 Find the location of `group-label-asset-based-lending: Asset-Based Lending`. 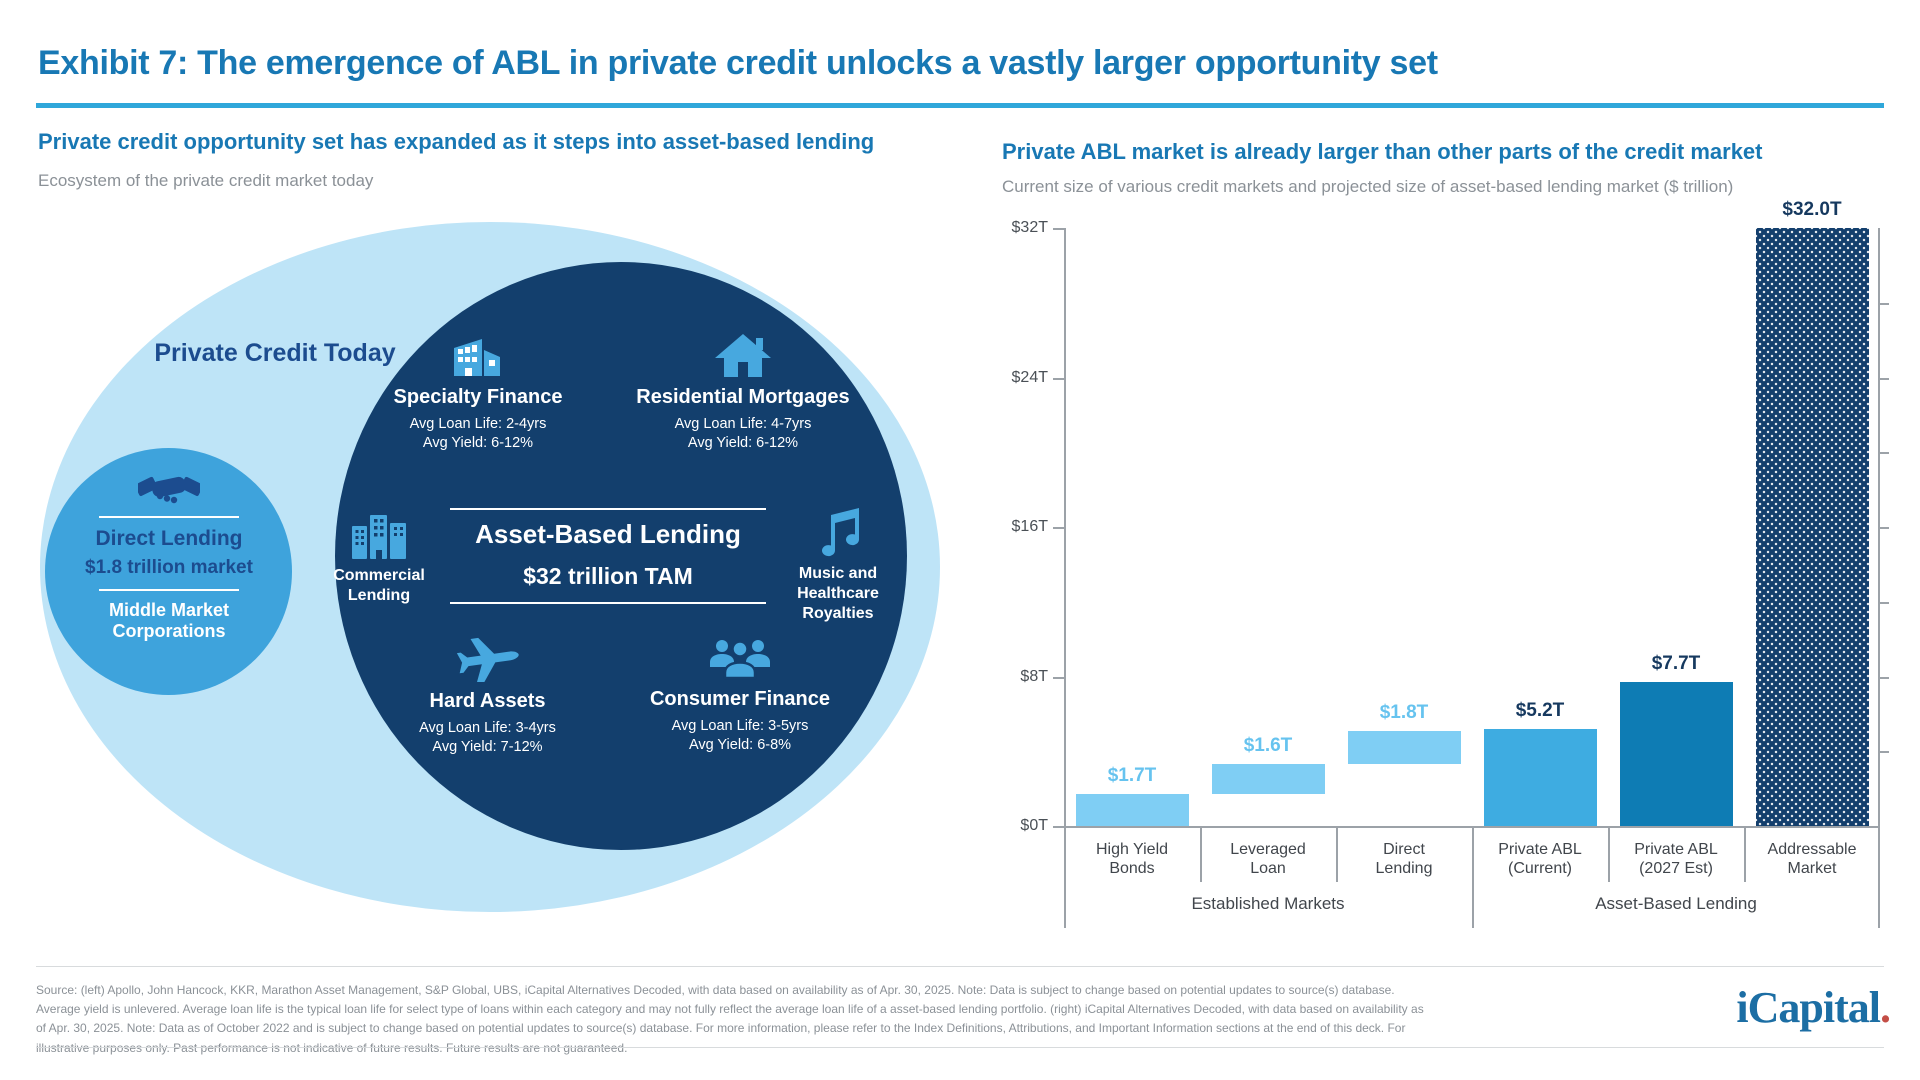

group-label-asset-based-lending: Asset-Based Lending is located at coordinates (1676, 903).